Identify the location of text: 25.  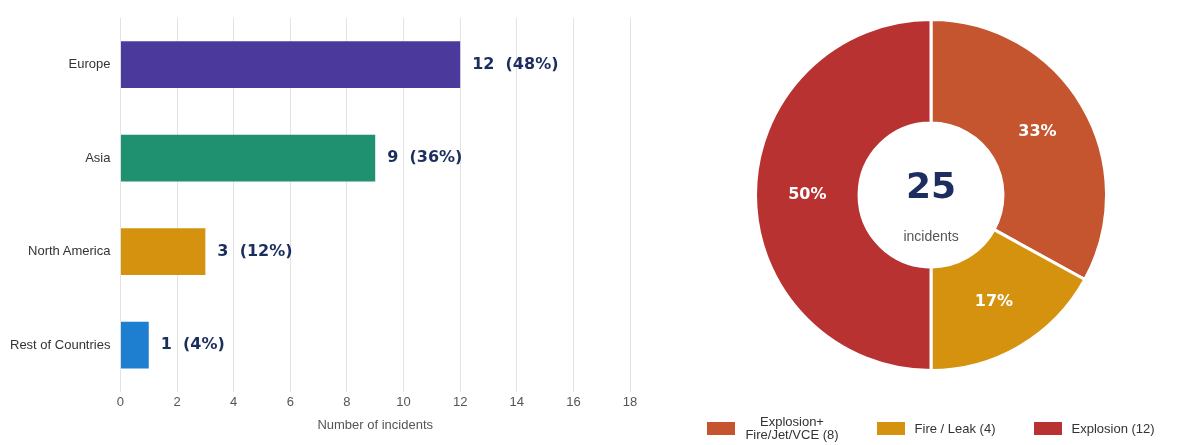
(931, 186).